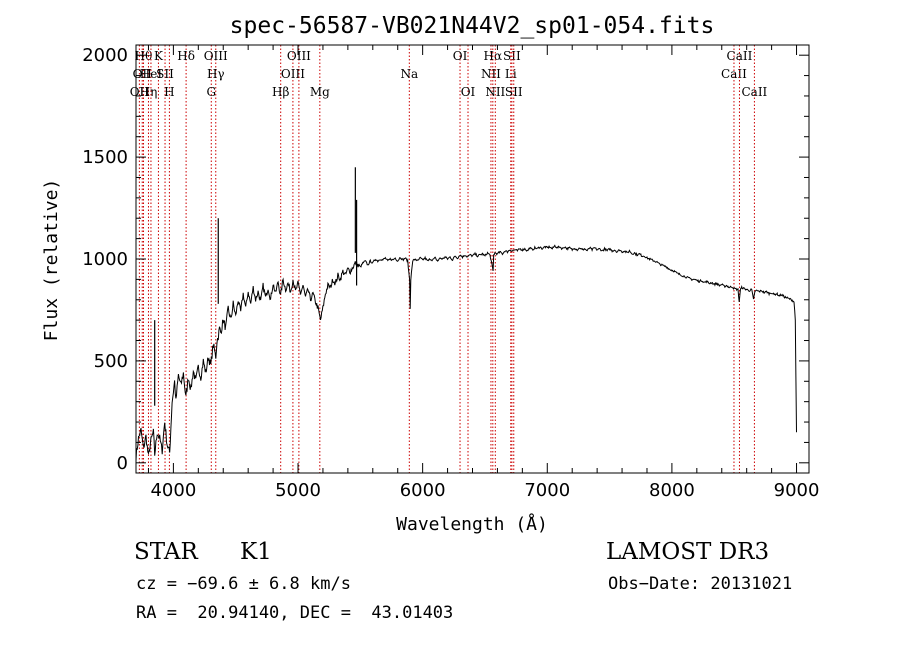  What do you see at coordinates (243, 584) in the screenshot?
I see `redshift-readout: cz = −69.6 ± 6.8 km/s` at bounding box center [243, 584].